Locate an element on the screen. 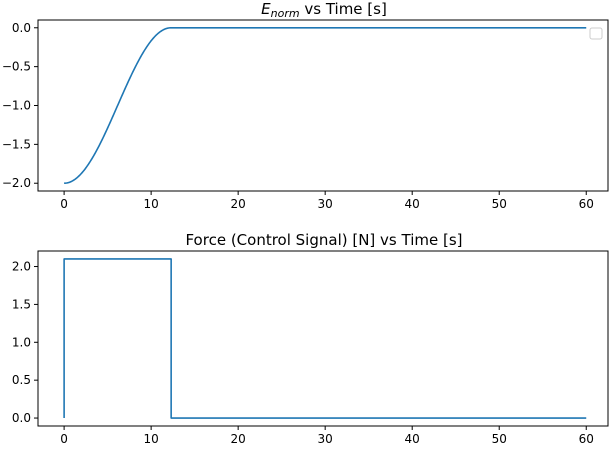 Image resolution: width=614 pixels, height=455 pixels. y-tick-label-enorm: 0.0 is located at coordinates (21, 28).